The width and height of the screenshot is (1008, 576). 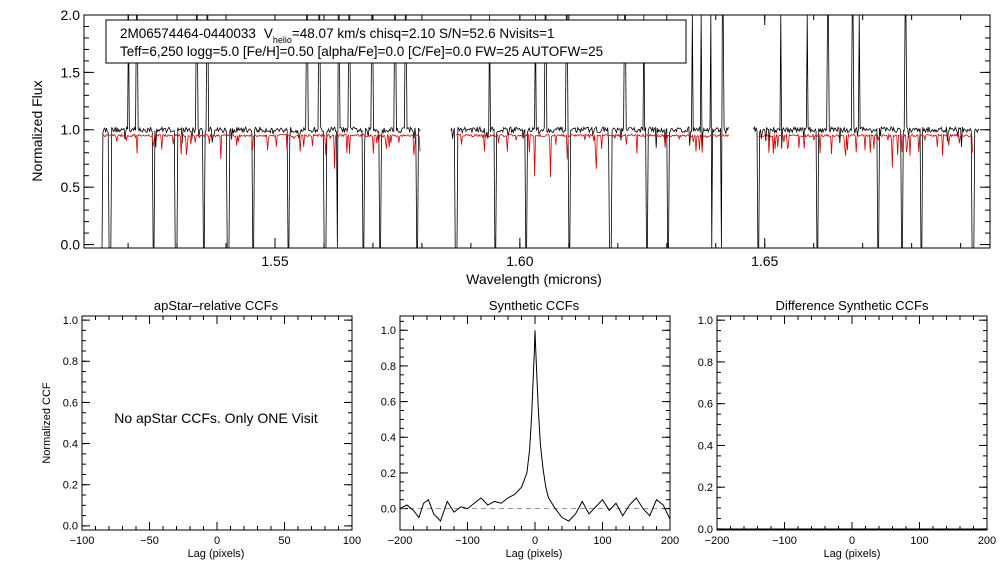 What do you see at coordinates (705, 321) in the screenshot?
I see `ccf-difference-y-tick-label: 1.0` at bounding box center [705, 321].